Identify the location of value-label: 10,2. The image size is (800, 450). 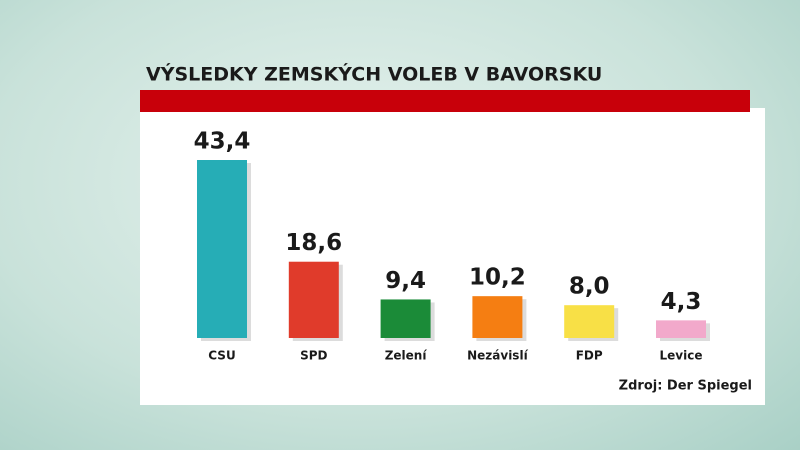
(497, 278).